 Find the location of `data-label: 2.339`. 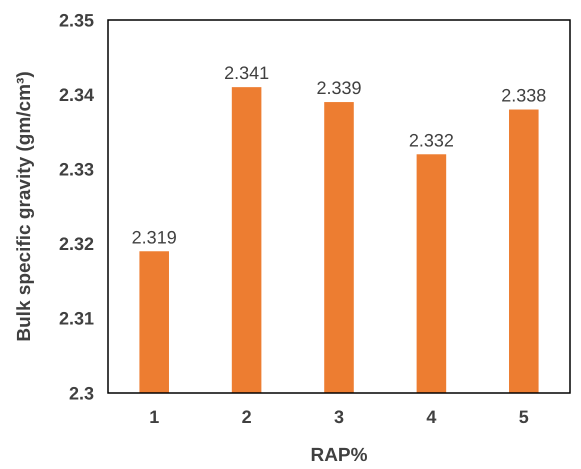

data-label: 2.339 is located at coordinates (339, 88).